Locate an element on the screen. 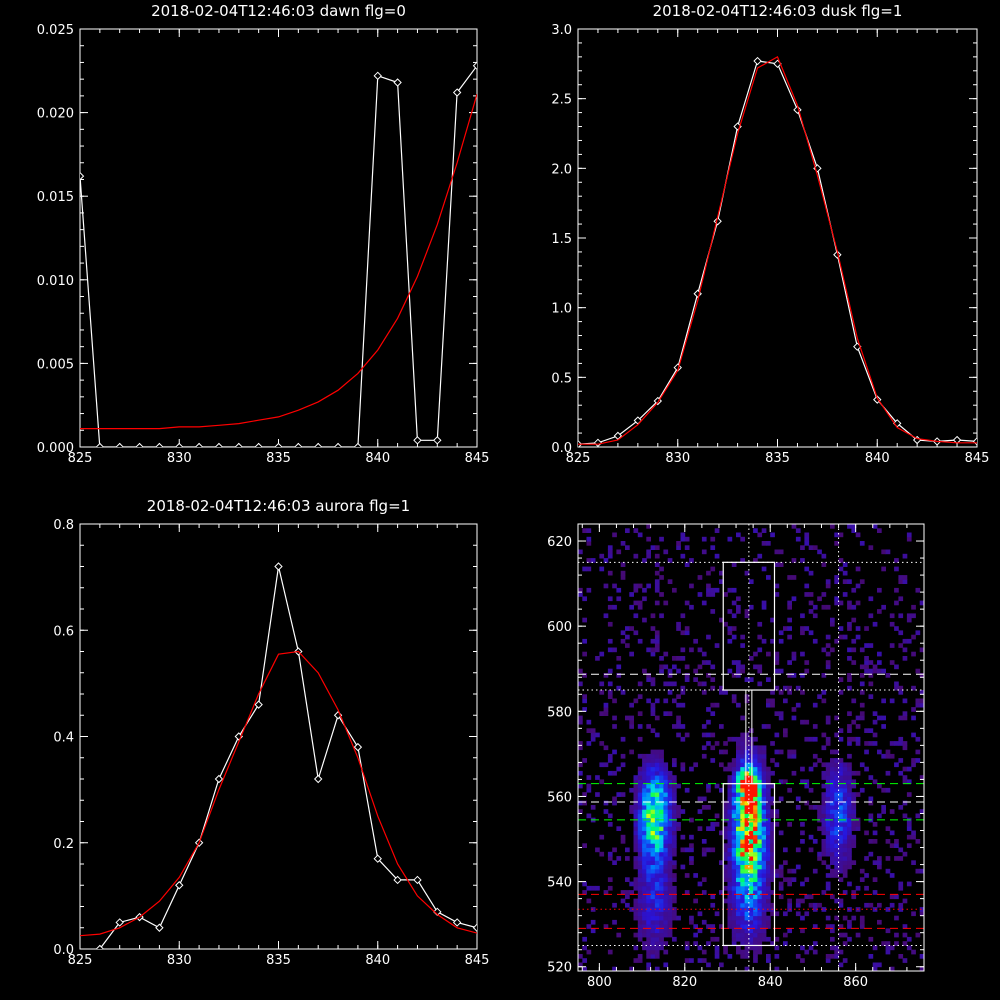 This screenshot has height=1000, width=1000. extraction-box is located at coordinates (749, 626).